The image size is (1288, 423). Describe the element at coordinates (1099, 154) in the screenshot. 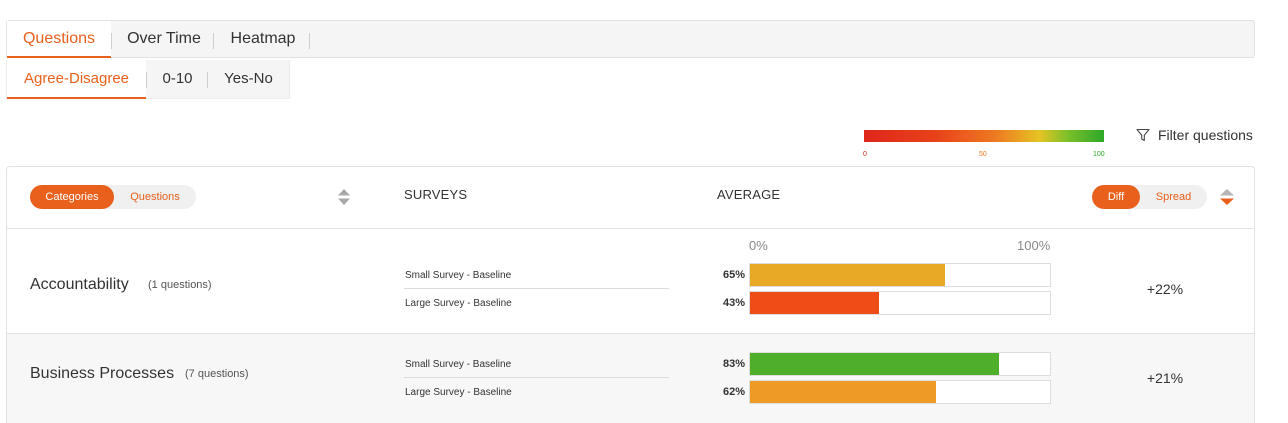

I see `legend-max-label: 100` at that location.